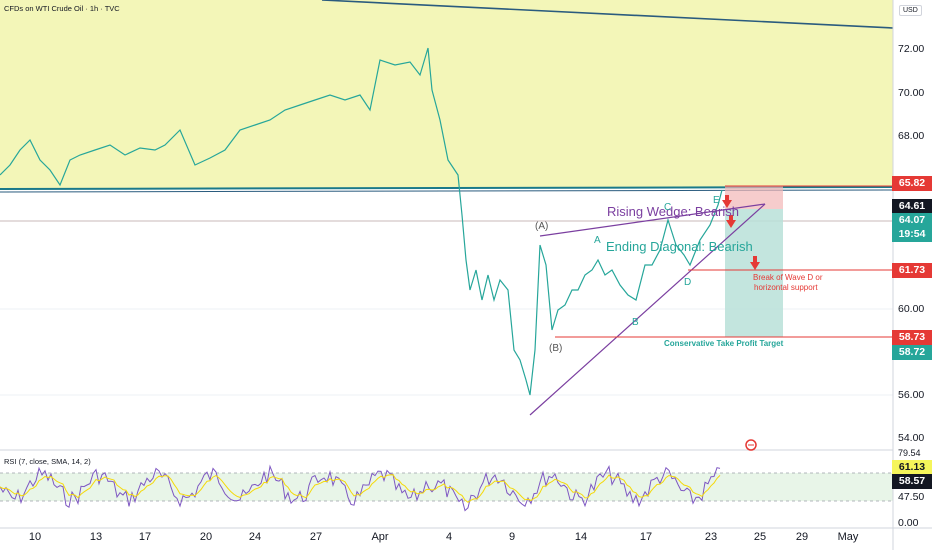  Describe the element at coordinates (47, 461) in the screenshot. I see `rsi-title: RSI (7, close, SMA, 14, 2)` at that location.